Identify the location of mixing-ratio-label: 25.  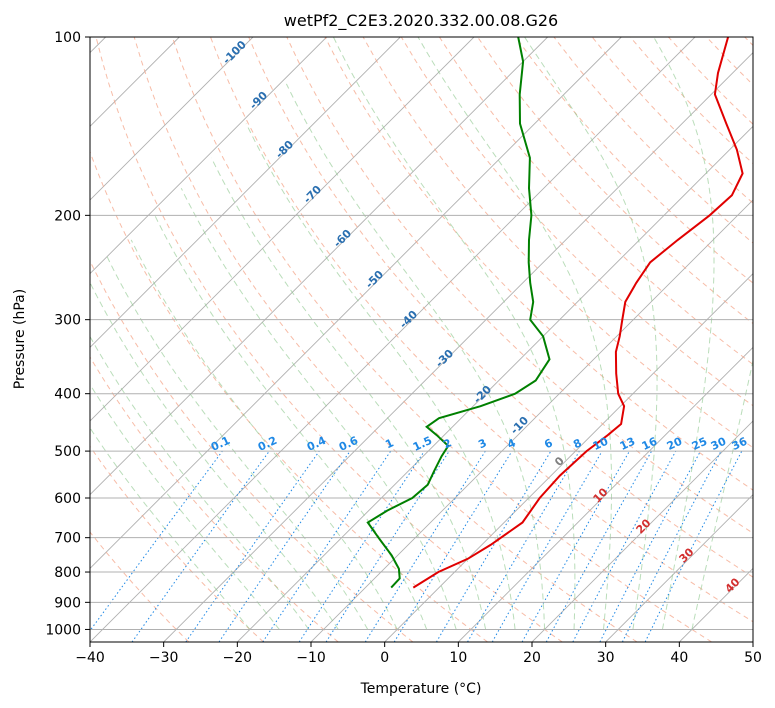
(699, 444).